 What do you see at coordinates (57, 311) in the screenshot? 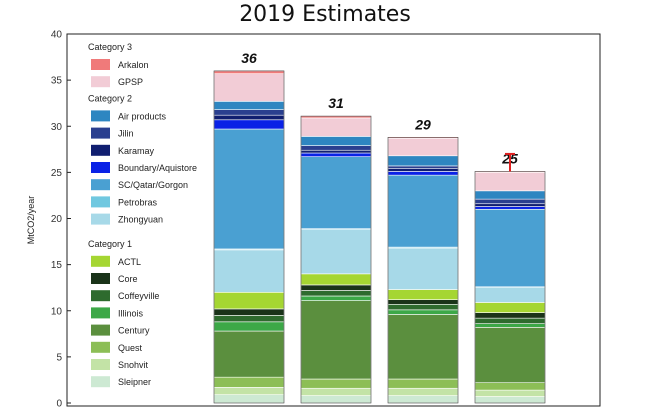
I see `y-tick-label: 10` at bounding box center [57, 311].